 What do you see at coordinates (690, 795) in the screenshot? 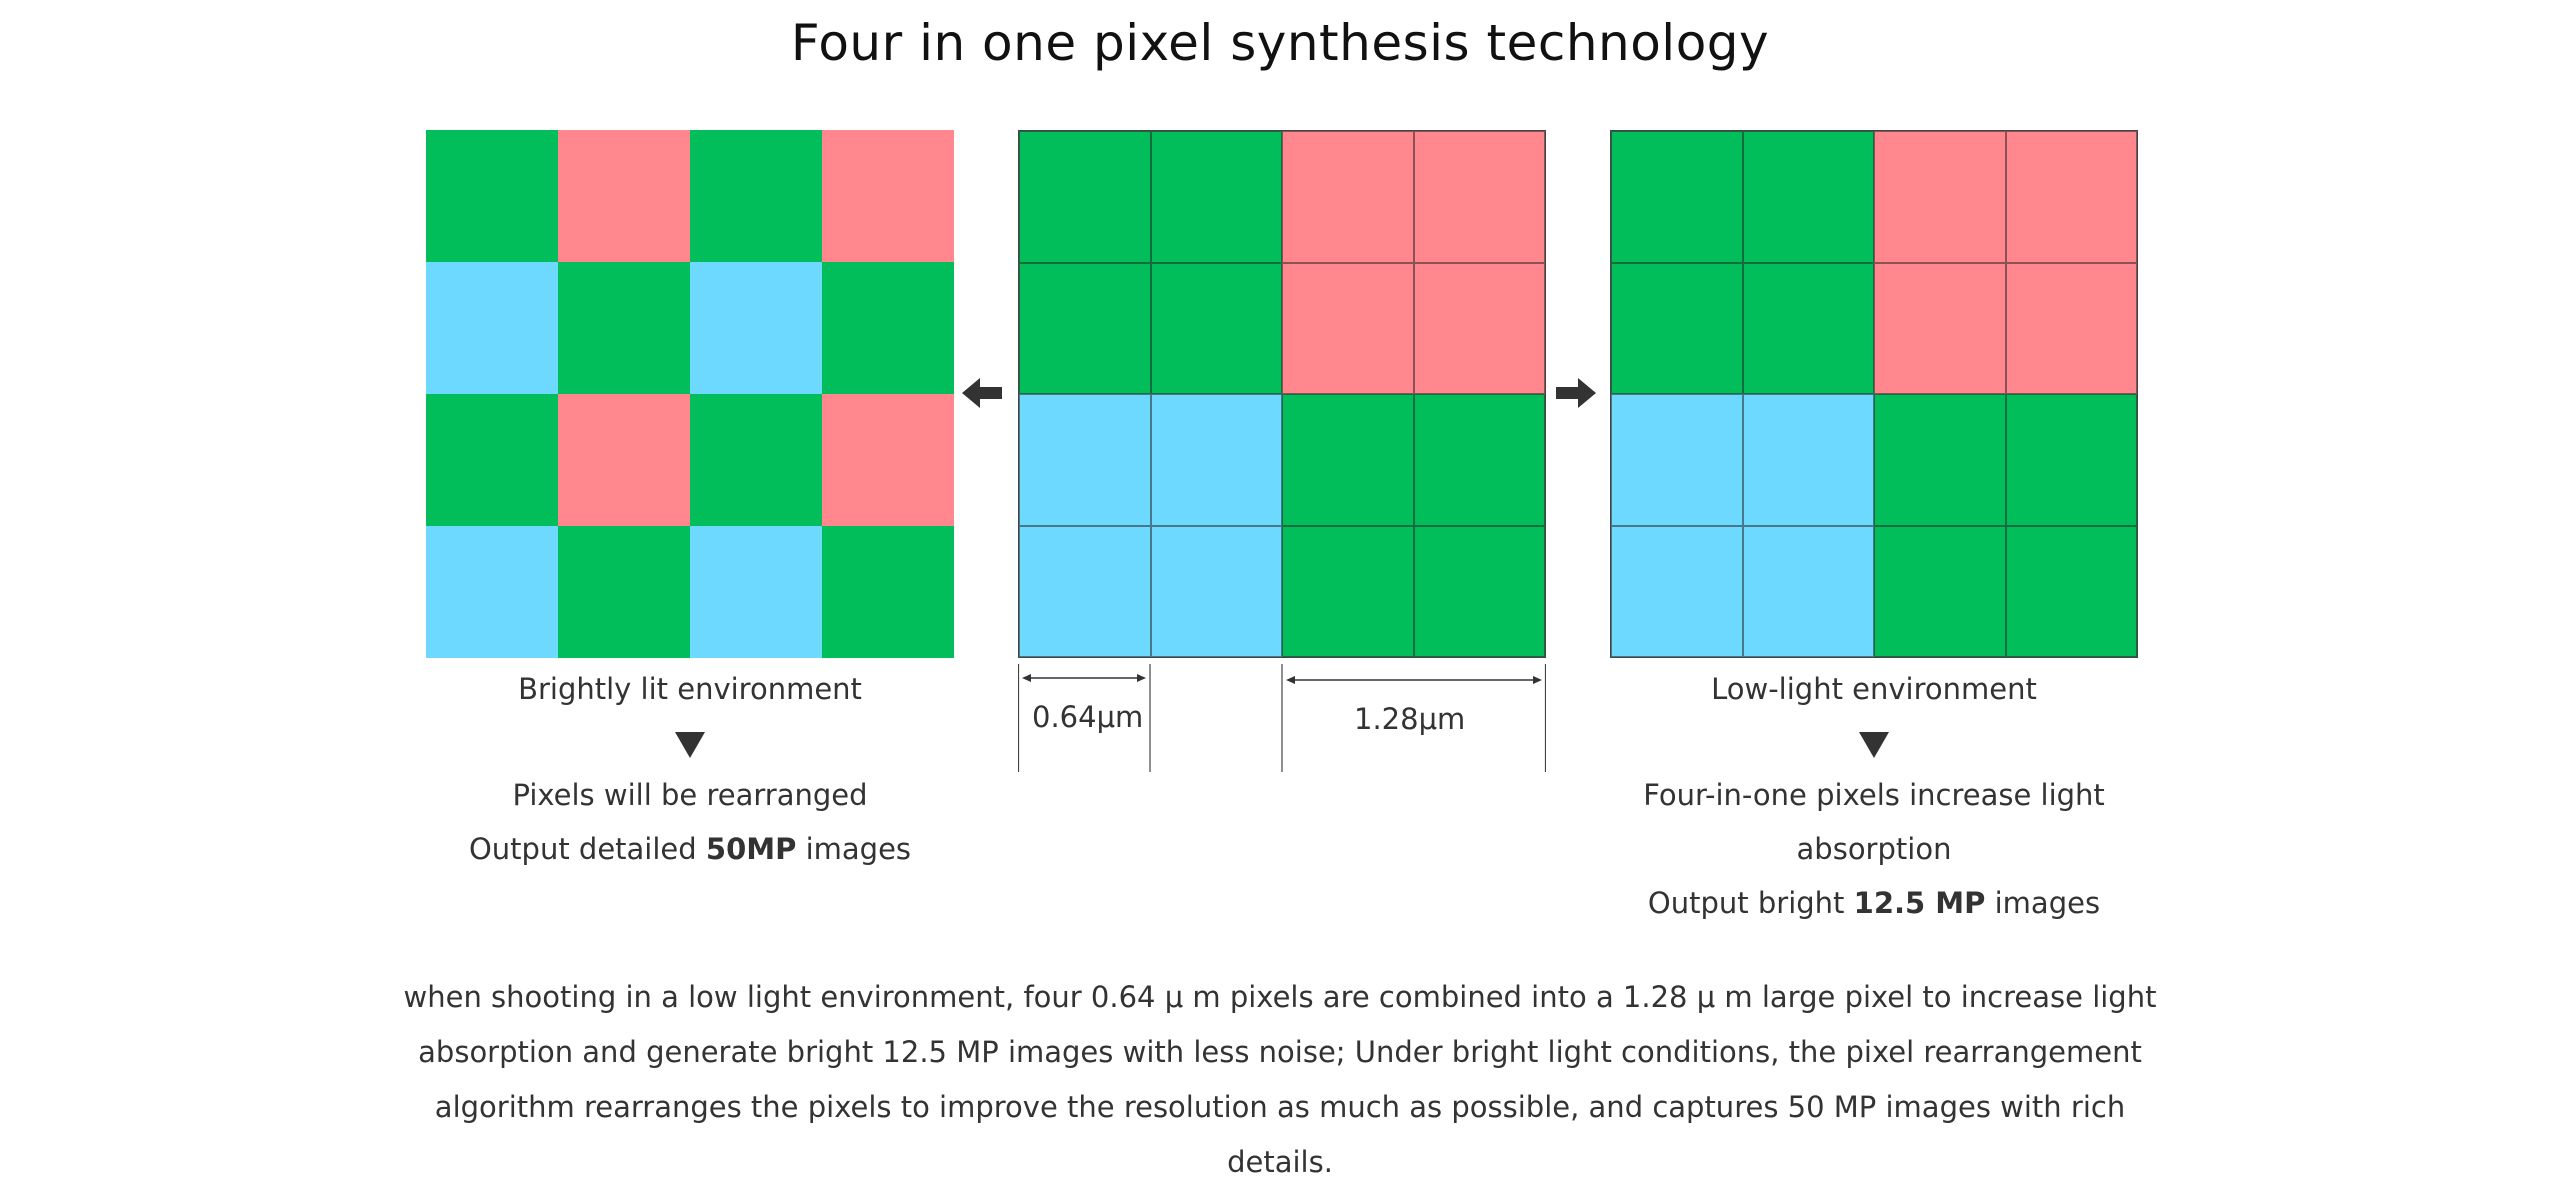
I see `bright-light-line-1: Pixels will be rearranged` at bounding box center [690, 795].